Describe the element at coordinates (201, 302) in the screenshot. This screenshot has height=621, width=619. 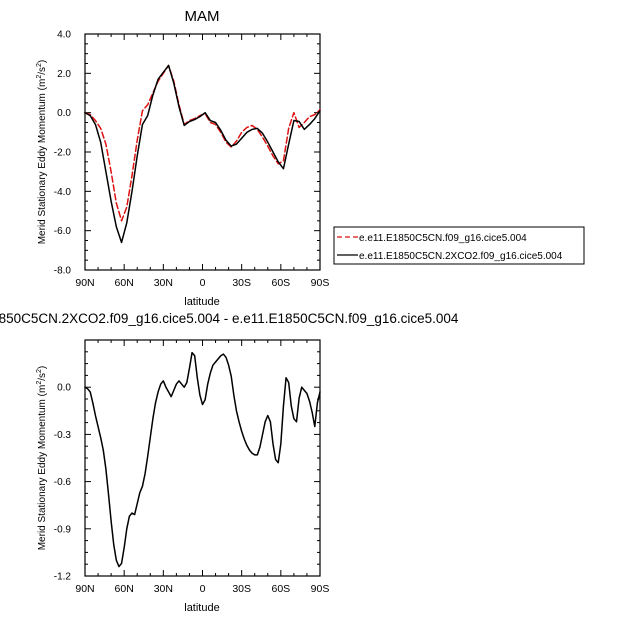
I see `top-x-axis-label: latitude` at that location.